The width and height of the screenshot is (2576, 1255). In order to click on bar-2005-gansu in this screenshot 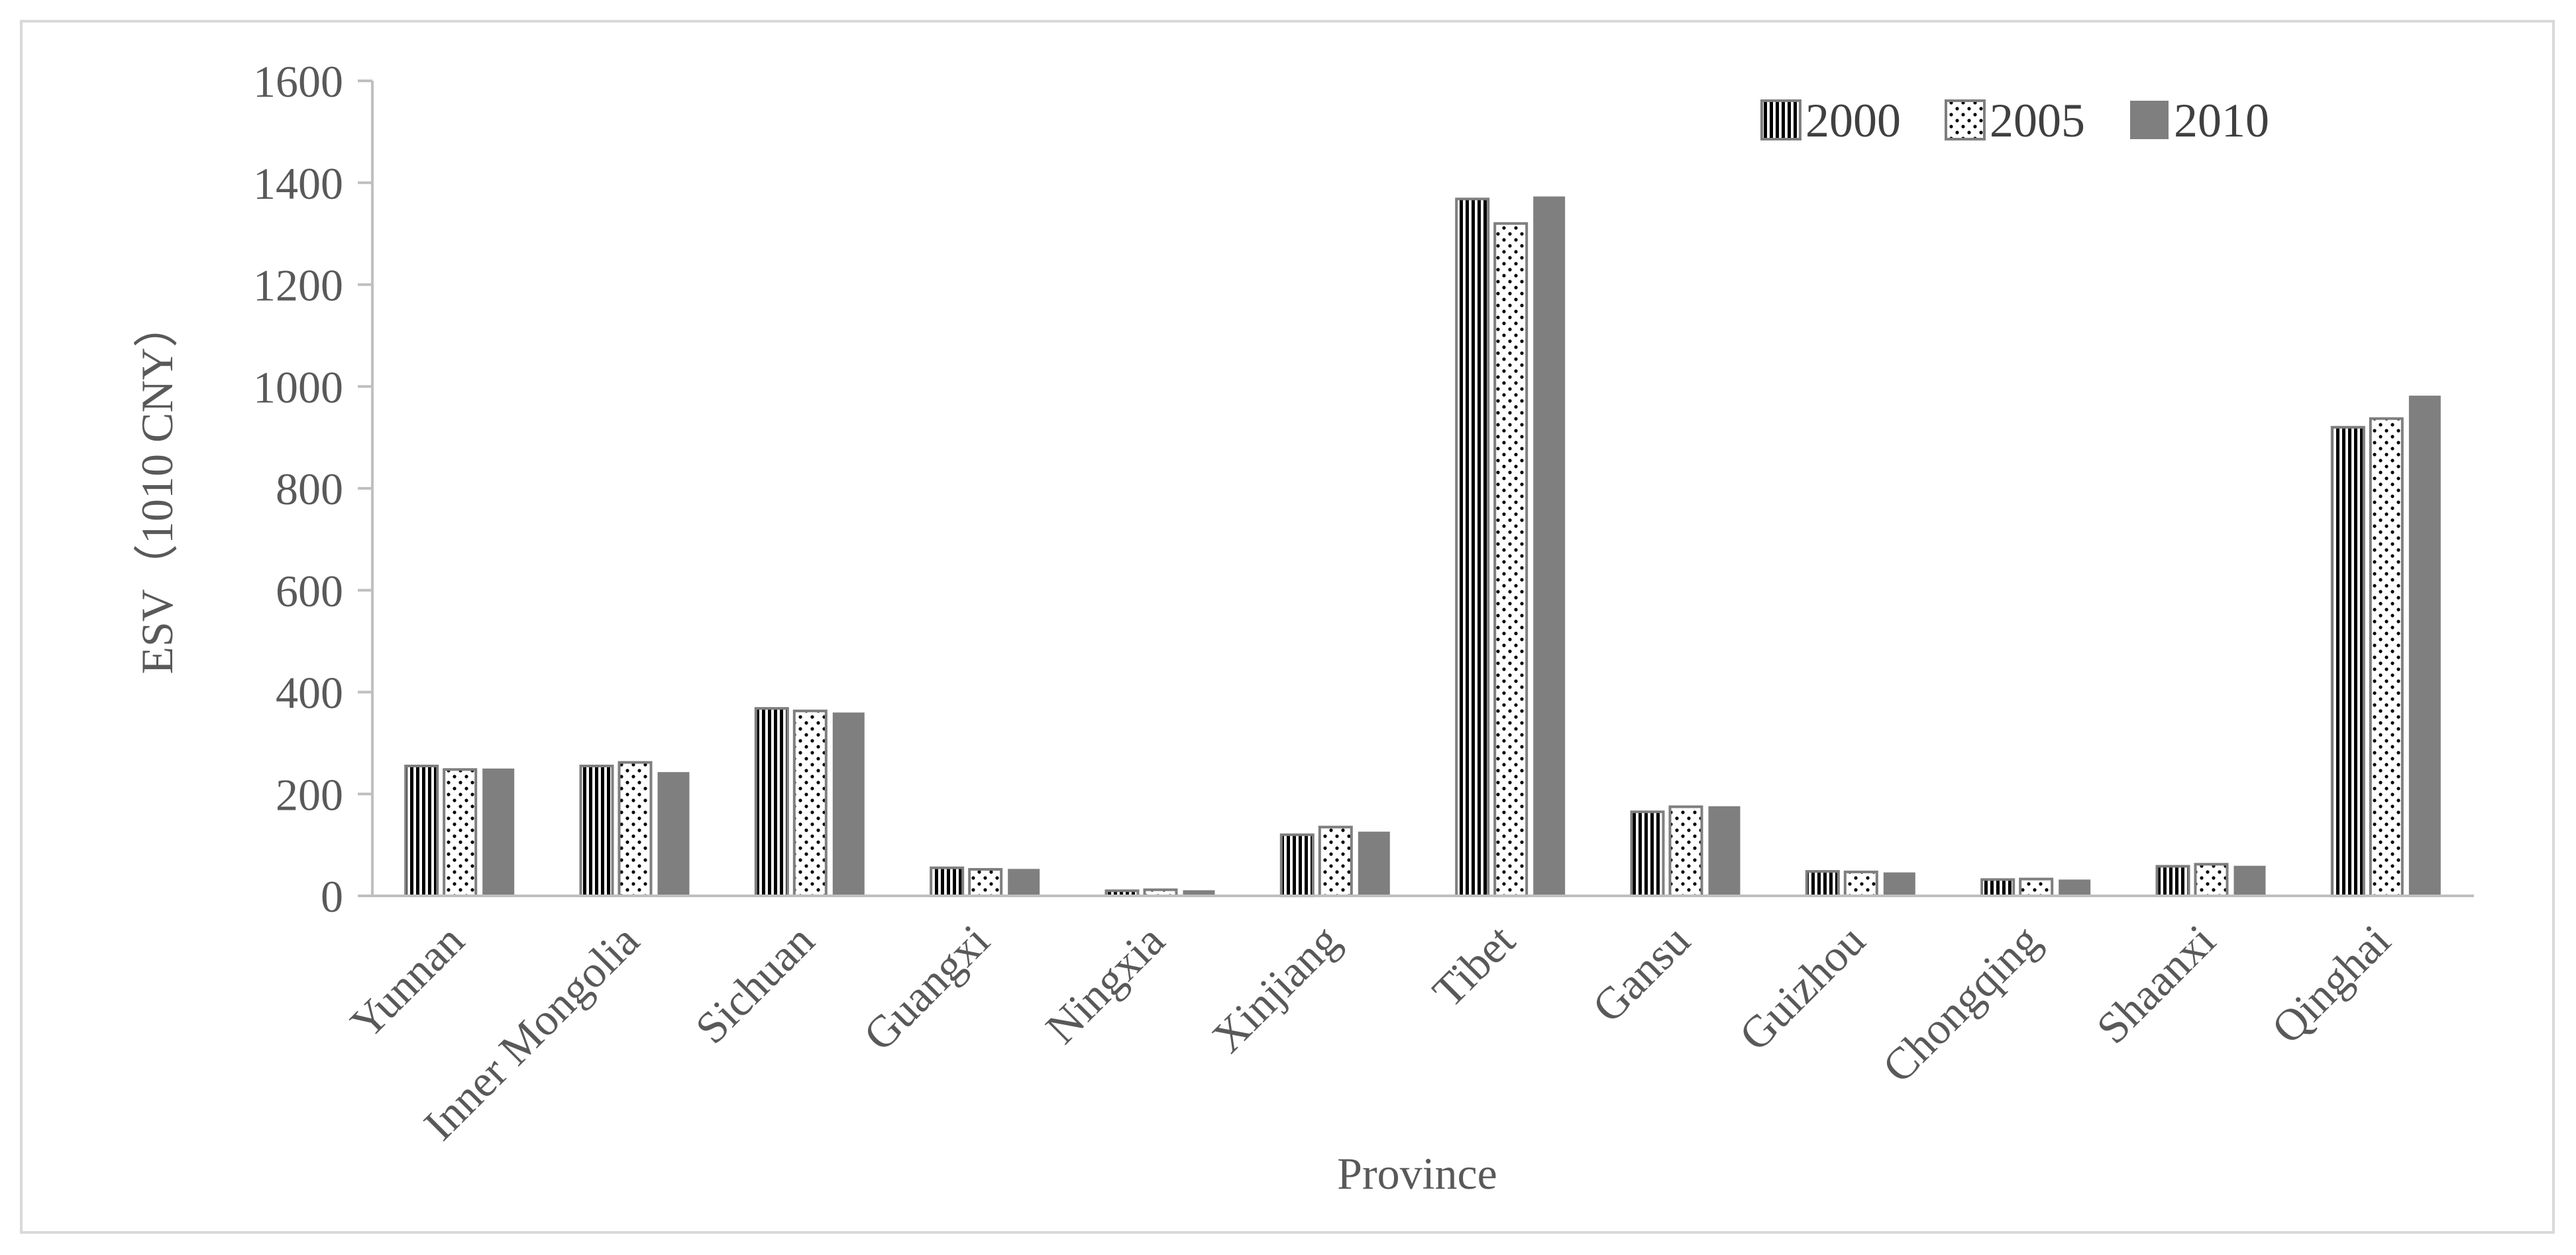, I will do `click(1685, 851)`.